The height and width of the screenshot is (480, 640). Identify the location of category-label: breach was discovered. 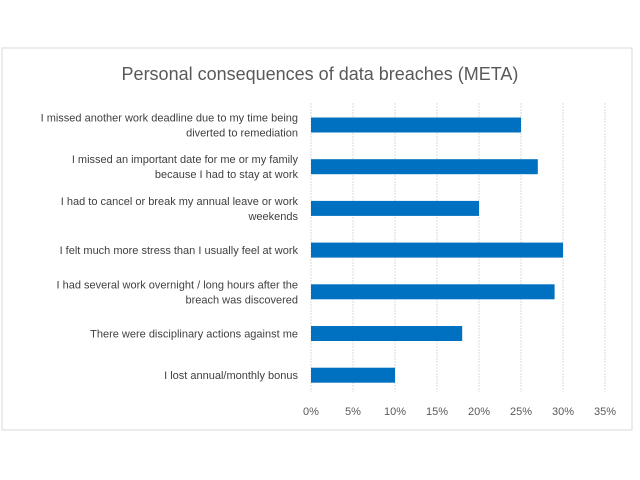
(241, 300).